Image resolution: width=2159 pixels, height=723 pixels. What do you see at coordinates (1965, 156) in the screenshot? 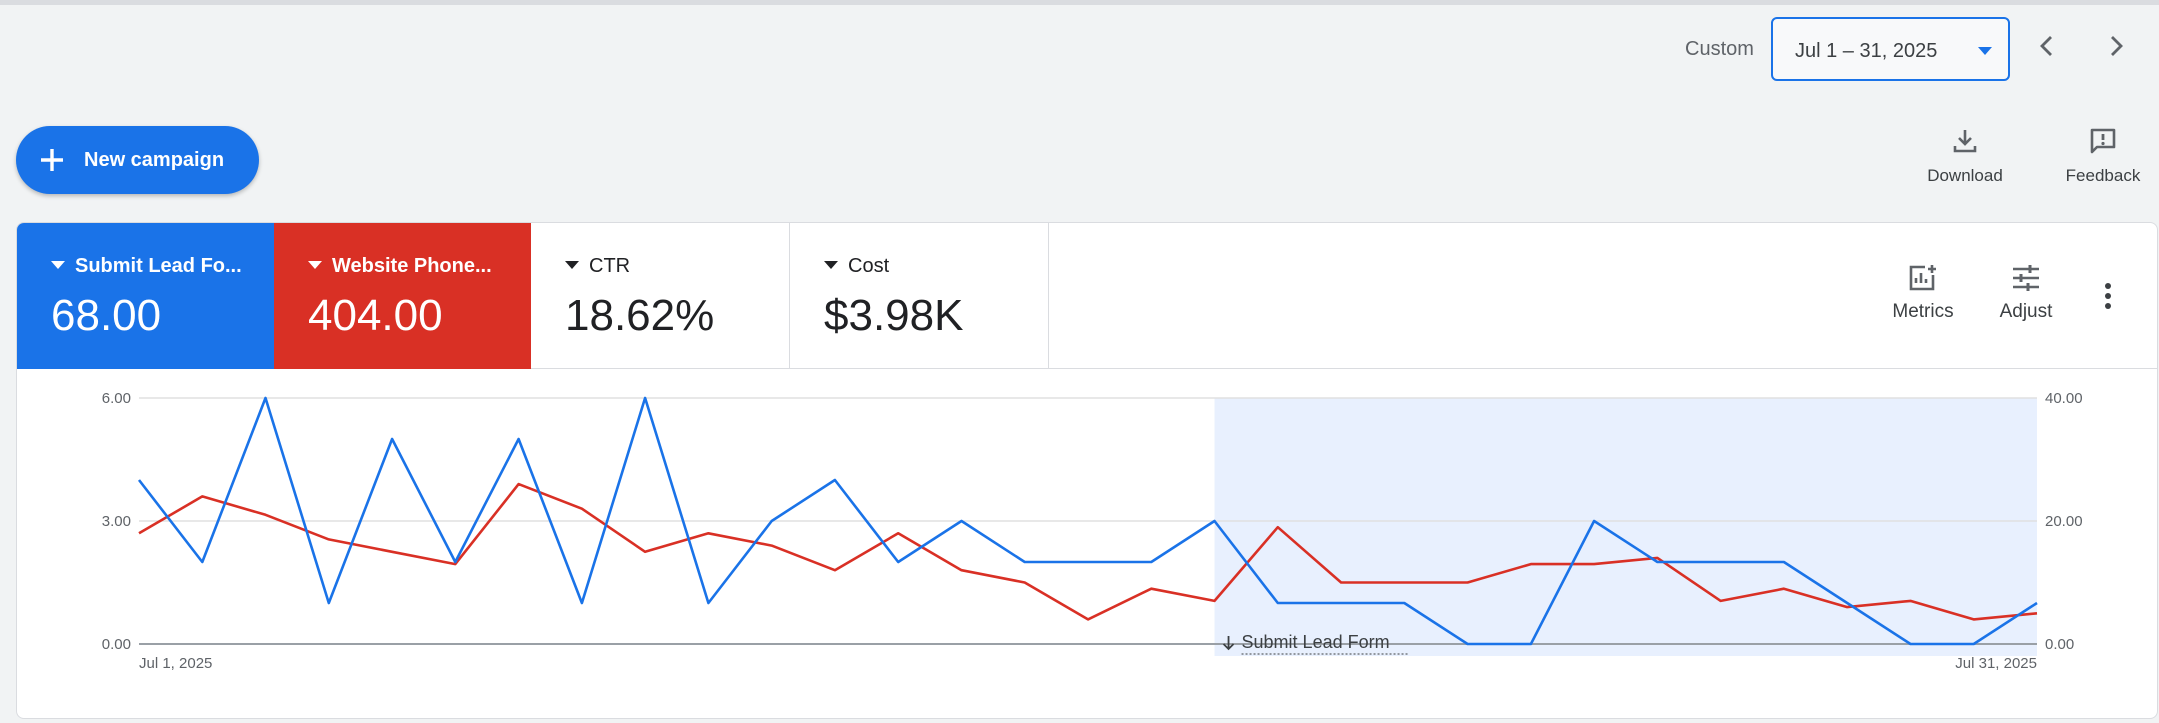
I see `download-button: Download` at bounding box center [1965, 156].